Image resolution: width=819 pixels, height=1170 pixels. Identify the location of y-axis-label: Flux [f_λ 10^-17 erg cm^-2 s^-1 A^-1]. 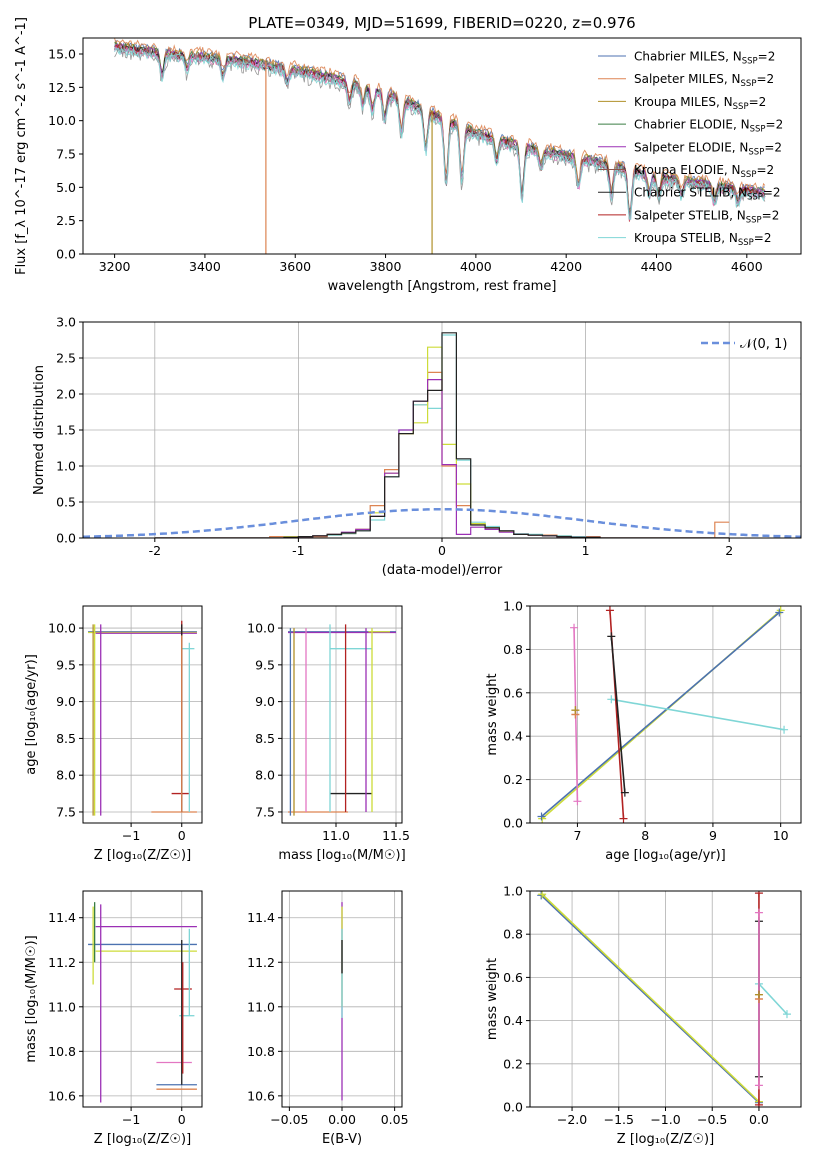
(21, 146).